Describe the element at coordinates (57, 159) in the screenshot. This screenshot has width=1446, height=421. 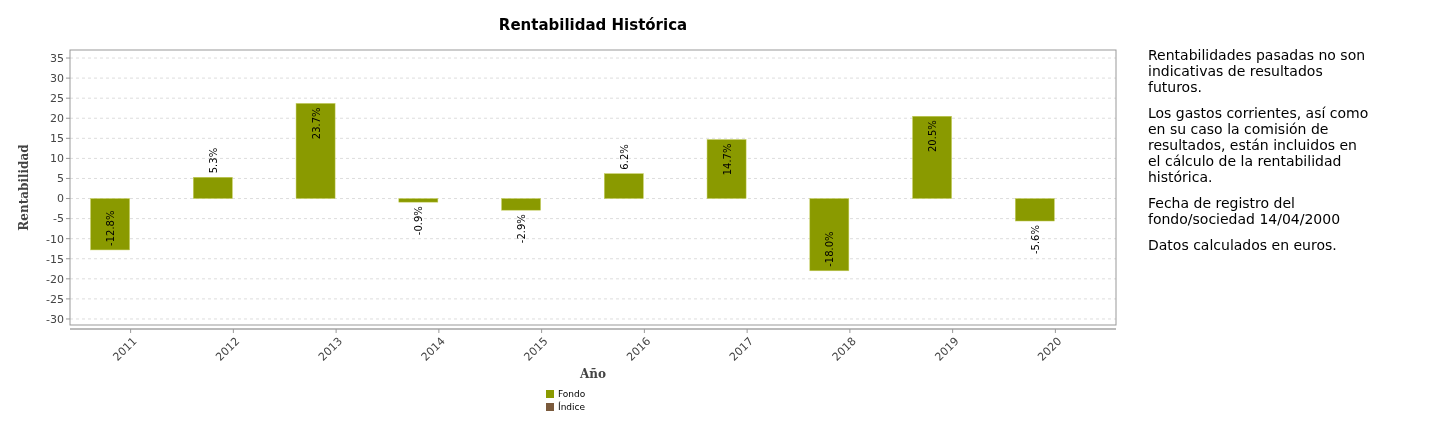
I see `y-tick-label: 10` at that location.